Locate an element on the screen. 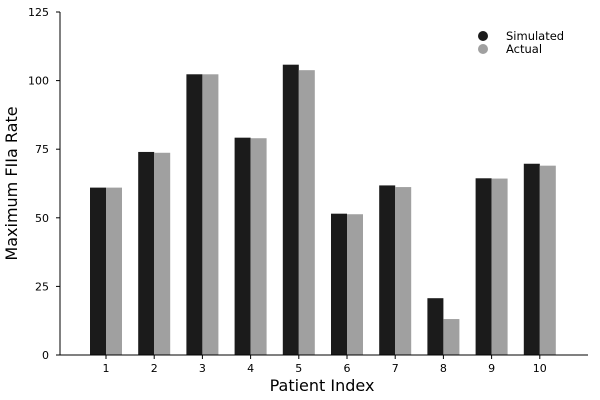 This screenshot has height=400, width=600. x-tick-label: 4 is located at coordinates (250, 368).